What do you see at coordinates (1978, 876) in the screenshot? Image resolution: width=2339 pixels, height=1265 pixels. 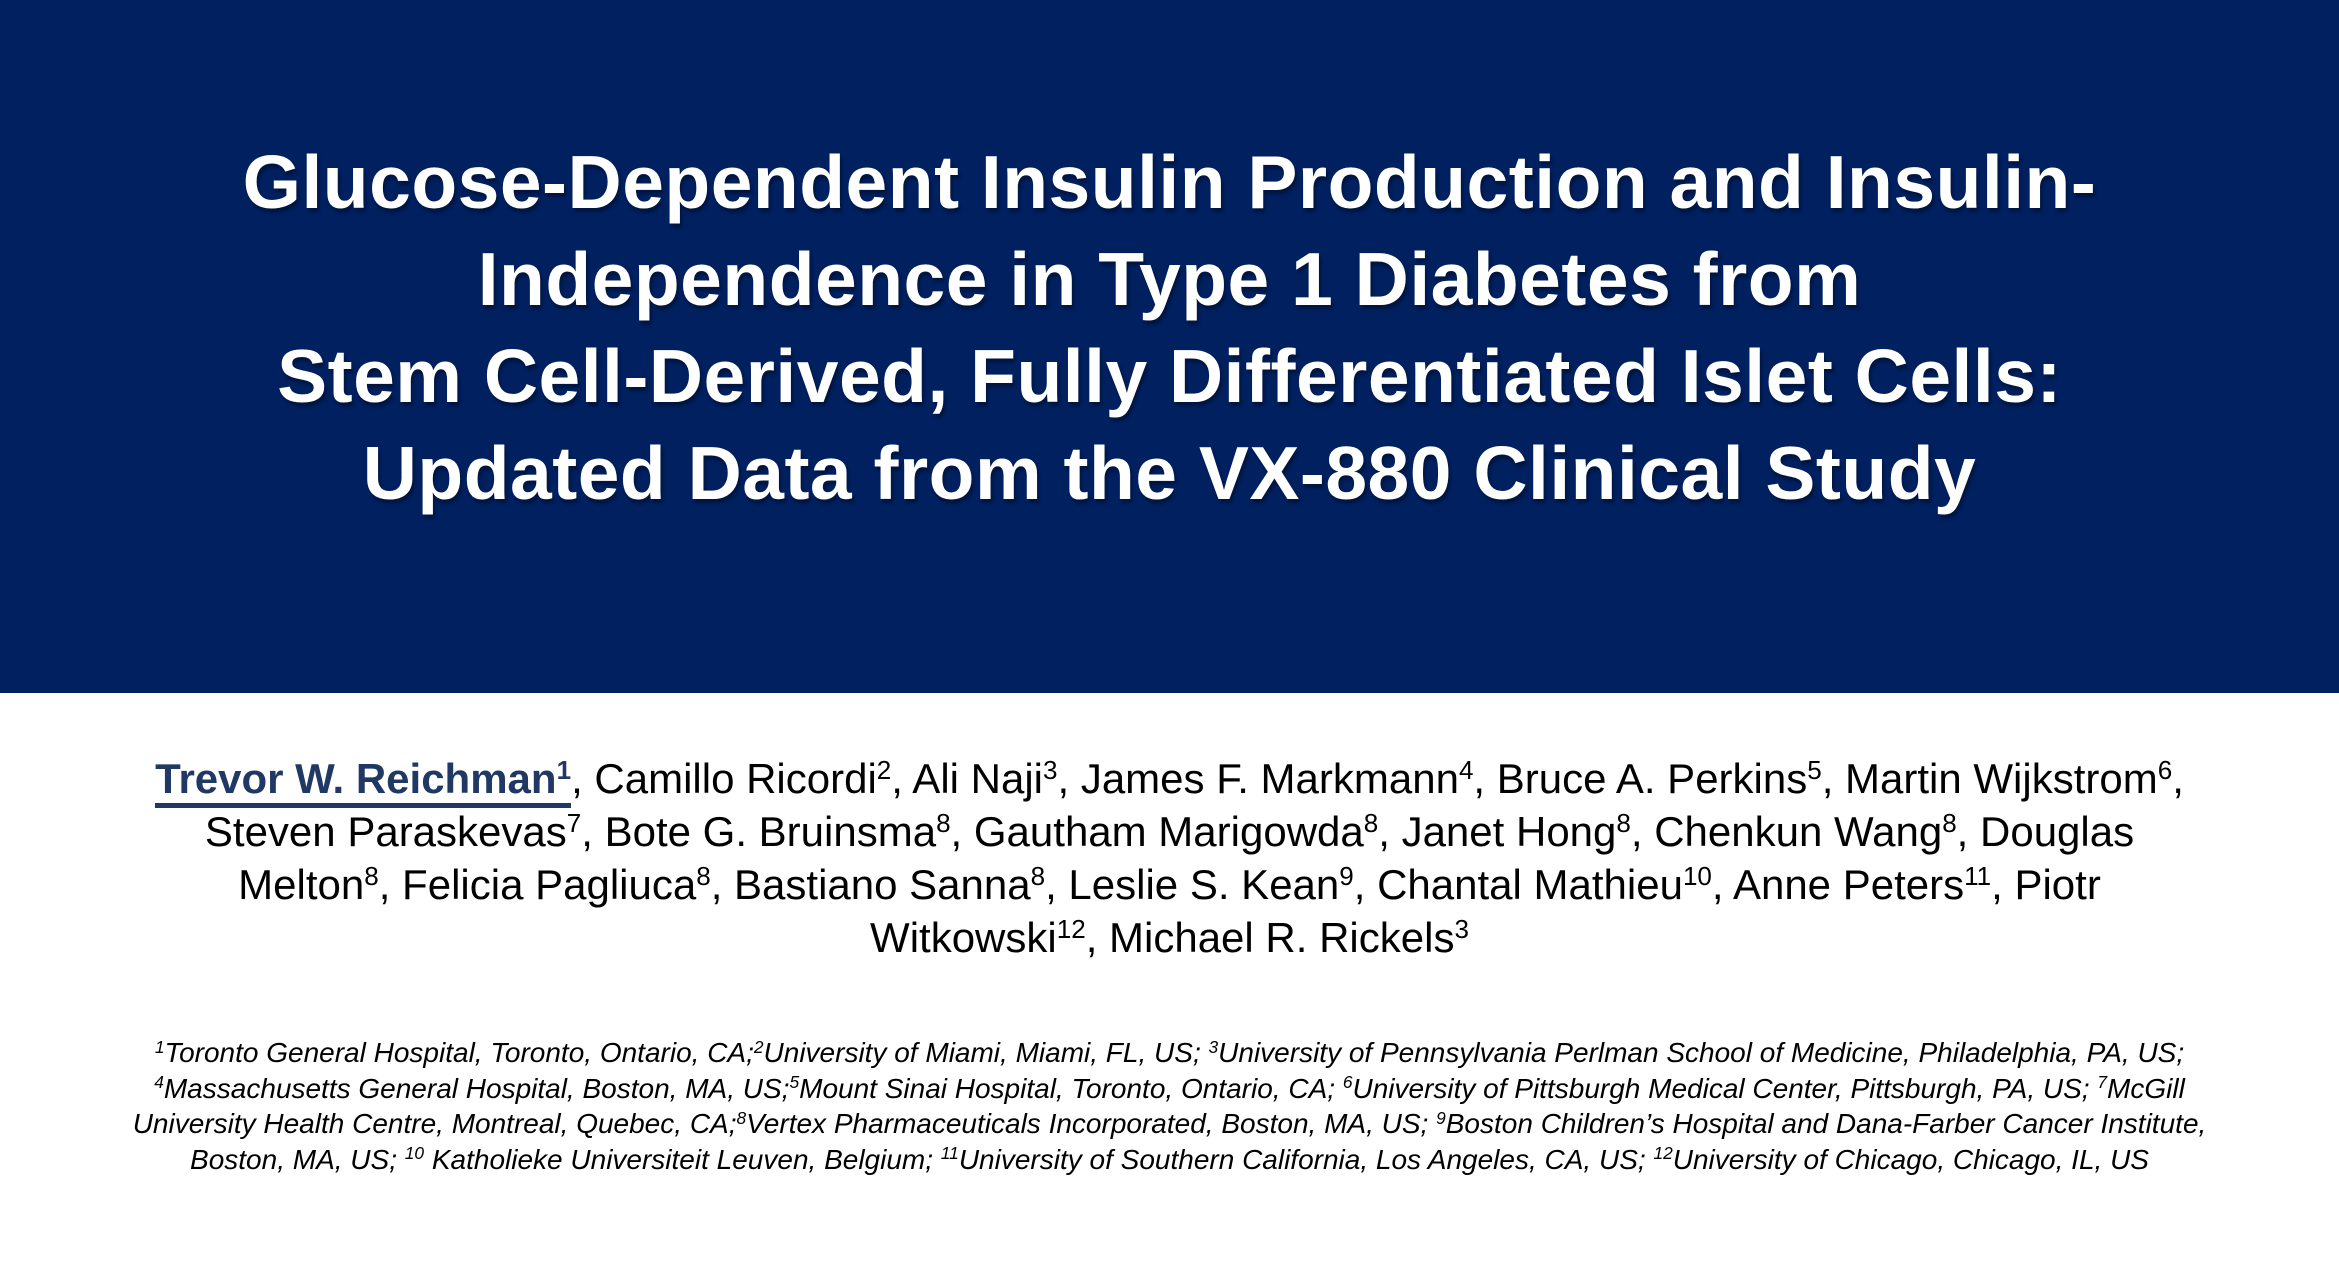 I see `author-superscript: 11` at bounding box center [1978, 876].